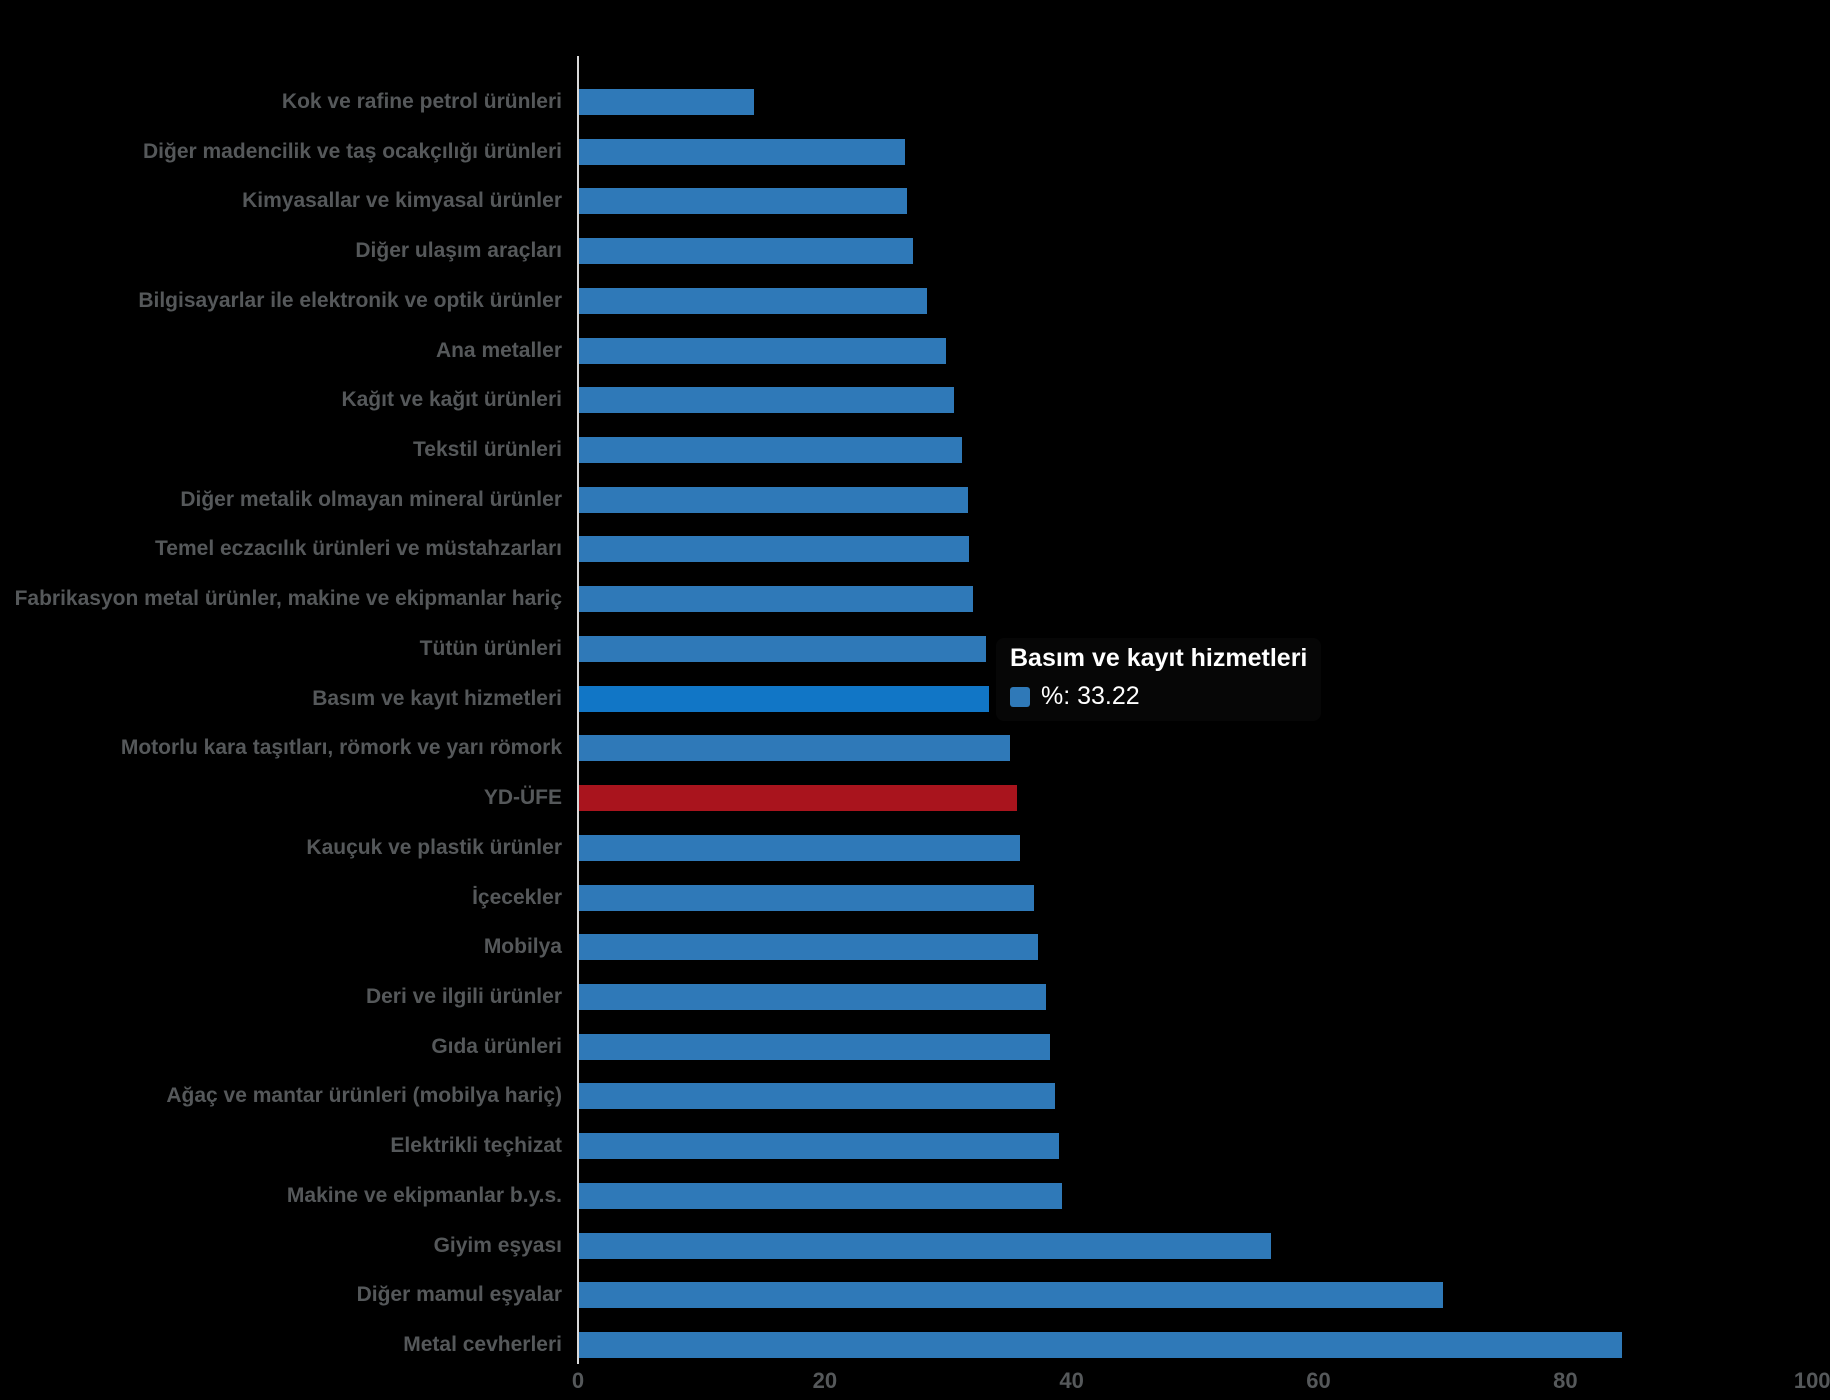  I want to click on category-label: Giyim eşyası, so click(497, 1245).